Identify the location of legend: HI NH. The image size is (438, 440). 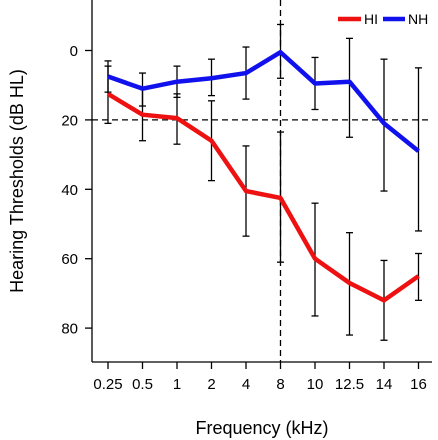
(383, 19).